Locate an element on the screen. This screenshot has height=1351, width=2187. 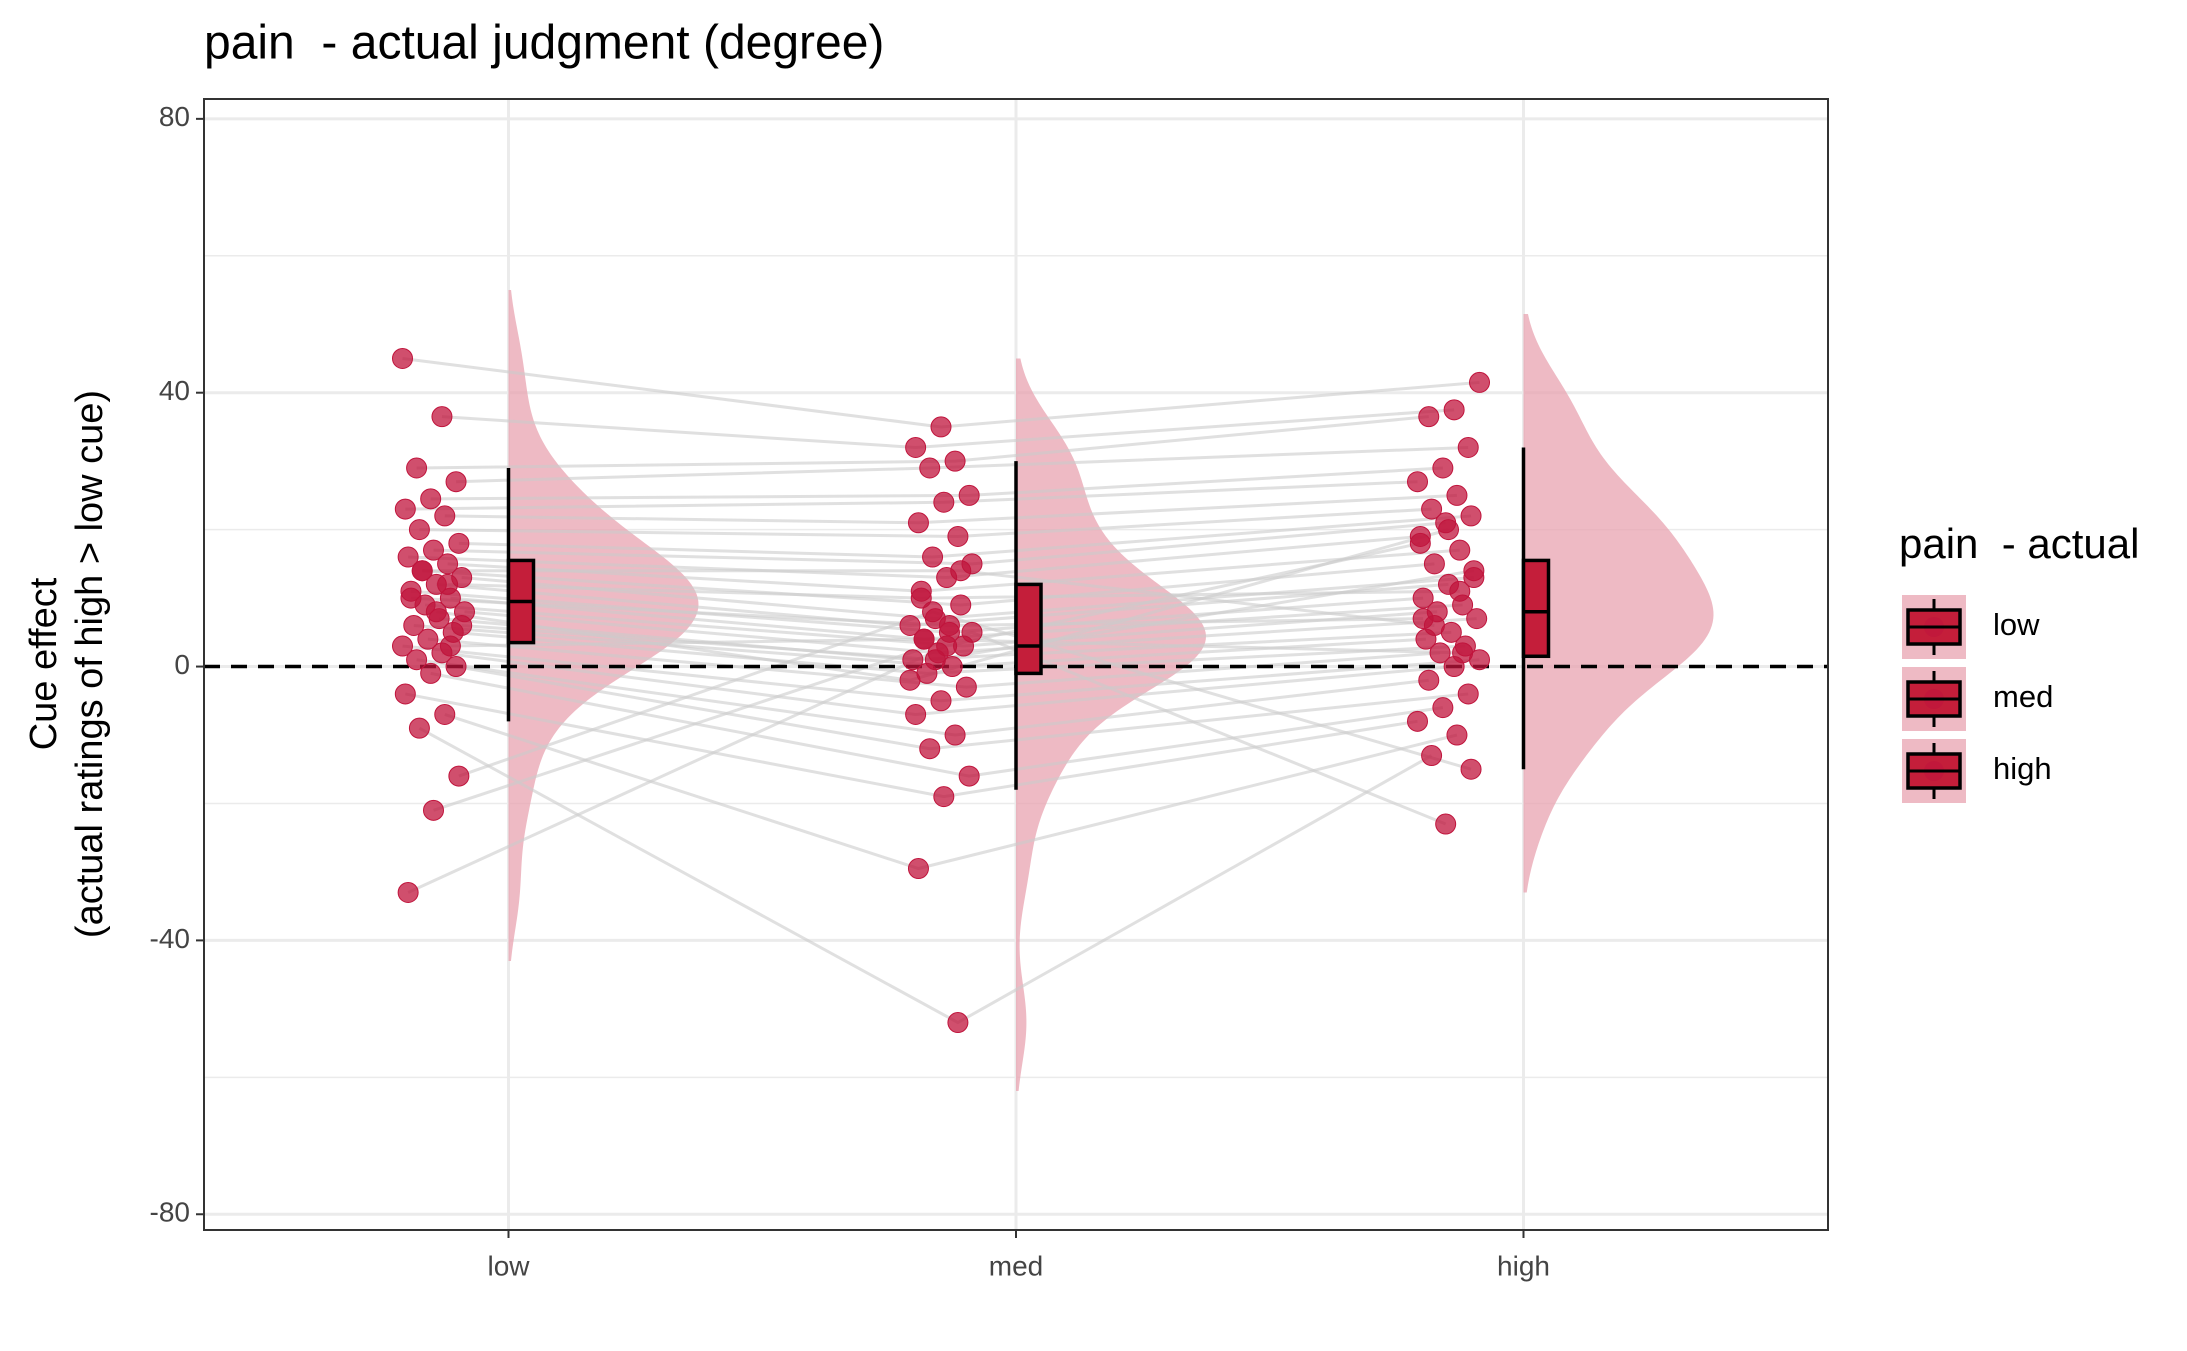
y-tick-label: -40 is located at coordinates (170, 938).